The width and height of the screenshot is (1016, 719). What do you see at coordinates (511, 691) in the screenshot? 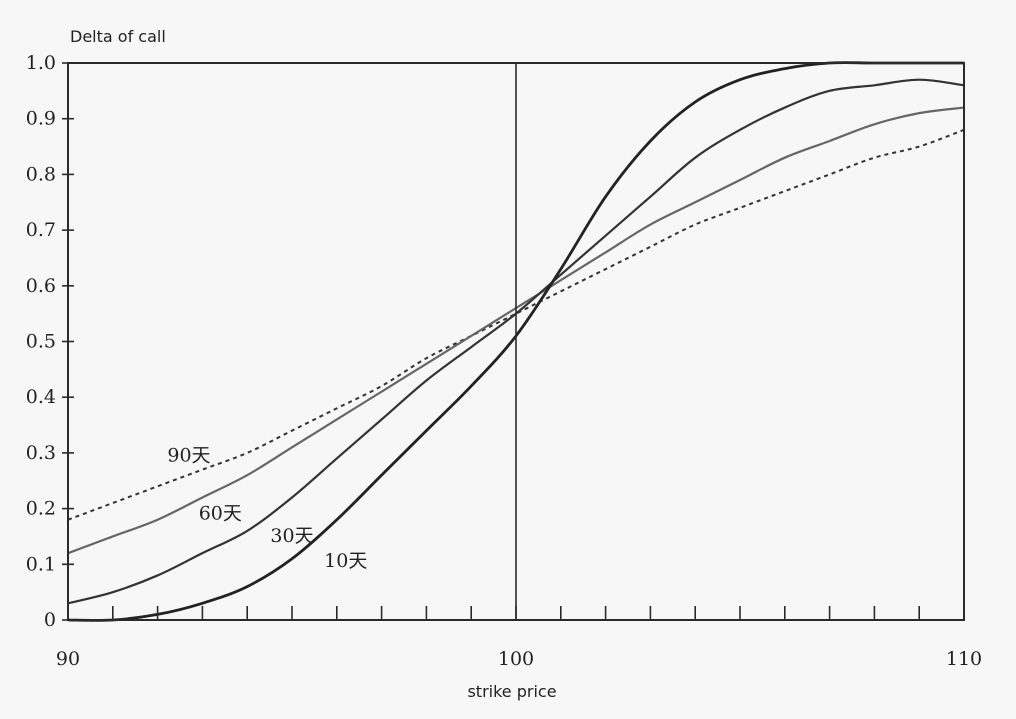
I see `x-axis-title: strike price` at bounding box center [511, 691].